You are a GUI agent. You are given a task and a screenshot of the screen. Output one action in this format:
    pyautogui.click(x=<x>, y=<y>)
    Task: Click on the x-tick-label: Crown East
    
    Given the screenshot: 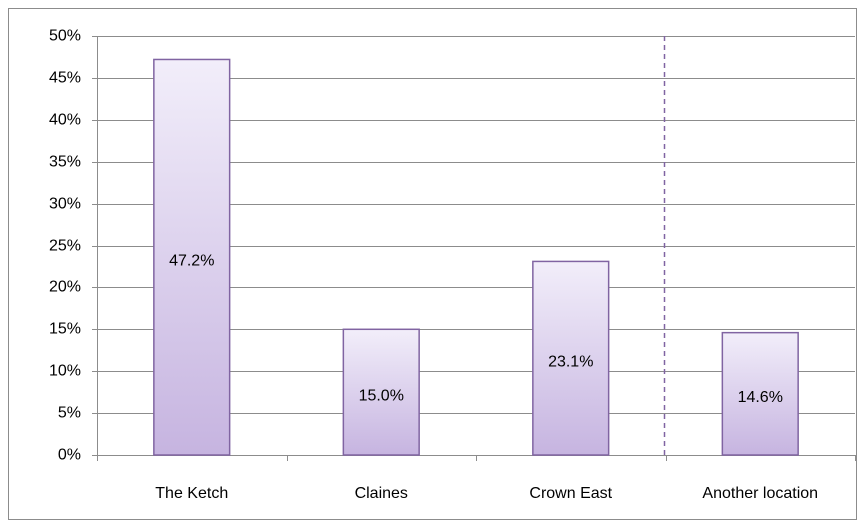 What is the action you would take?
    pyautogui.click(x=570, y=493)
    